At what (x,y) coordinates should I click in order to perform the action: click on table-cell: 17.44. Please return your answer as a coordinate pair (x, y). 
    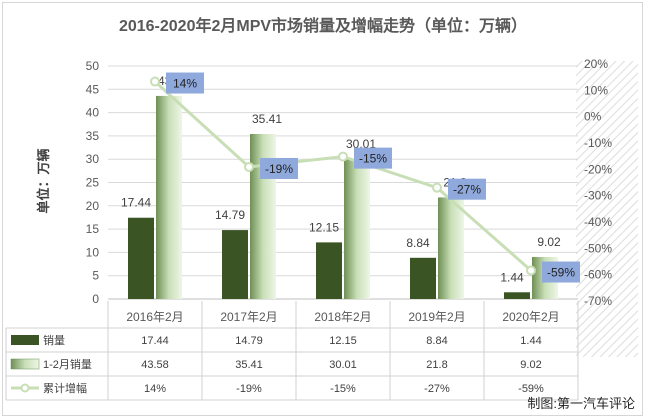
    Looking at the image, I should click on (155, 341).